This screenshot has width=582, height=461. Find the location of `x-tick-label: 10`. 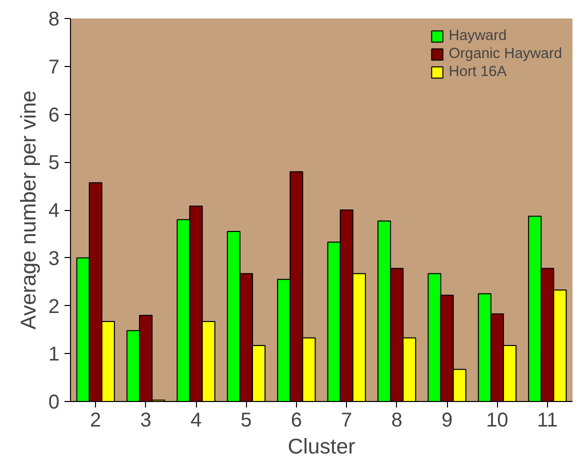

x-tick-label: 10 is located at coordinates (497, 421).